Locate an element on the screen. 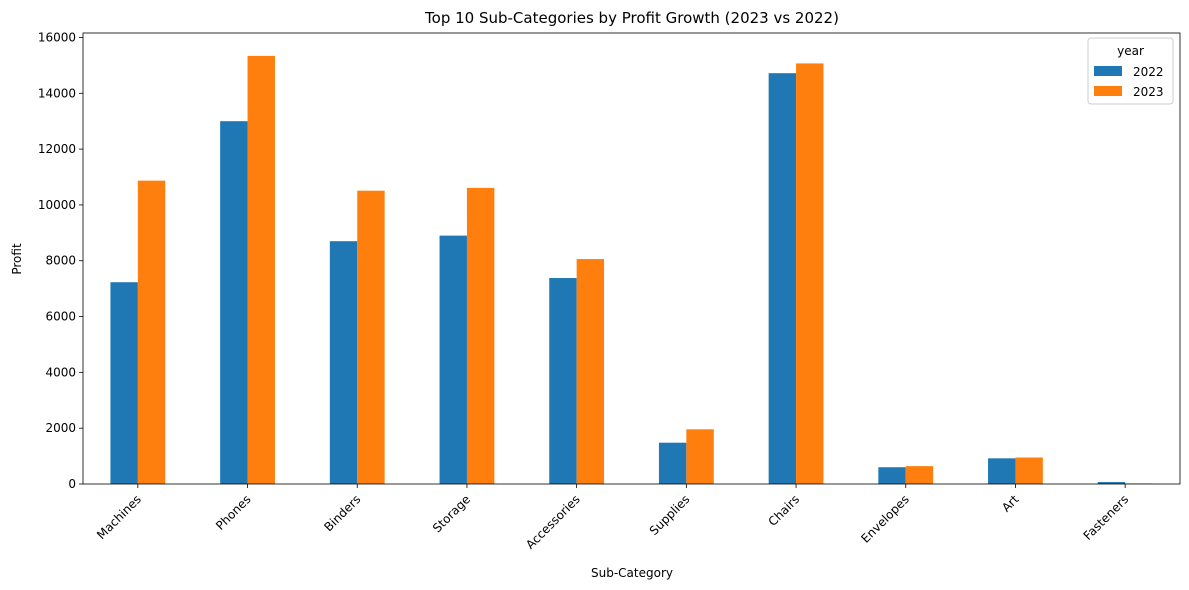 The height and width of the screenshot is (590, 1189). bar-2023-accessories is located at coordinates (590, 371).